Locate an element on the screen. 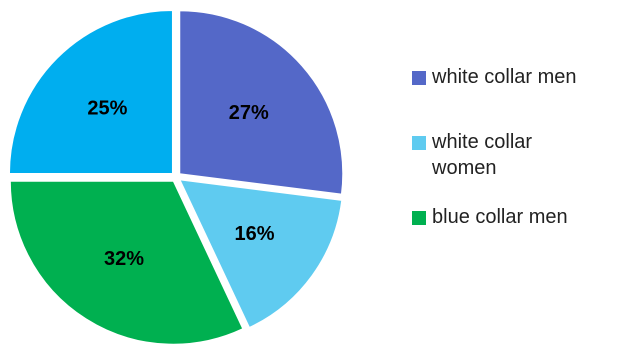  data-label-3: 25% is located at coordinates (107, 108).